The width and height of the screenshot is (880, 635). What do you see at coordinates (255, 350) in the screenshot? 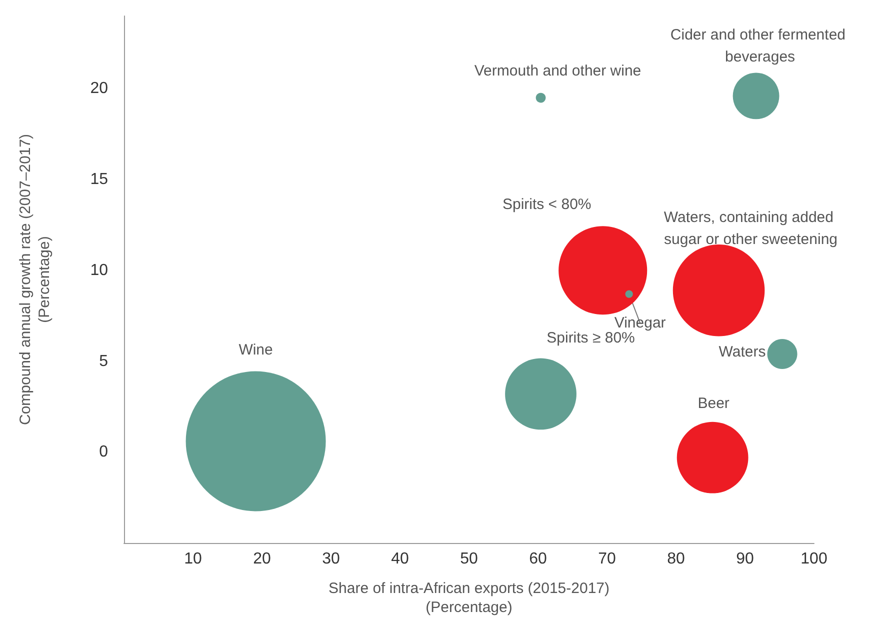
I see `series-label: Wine` at bounding box center [255, 350].